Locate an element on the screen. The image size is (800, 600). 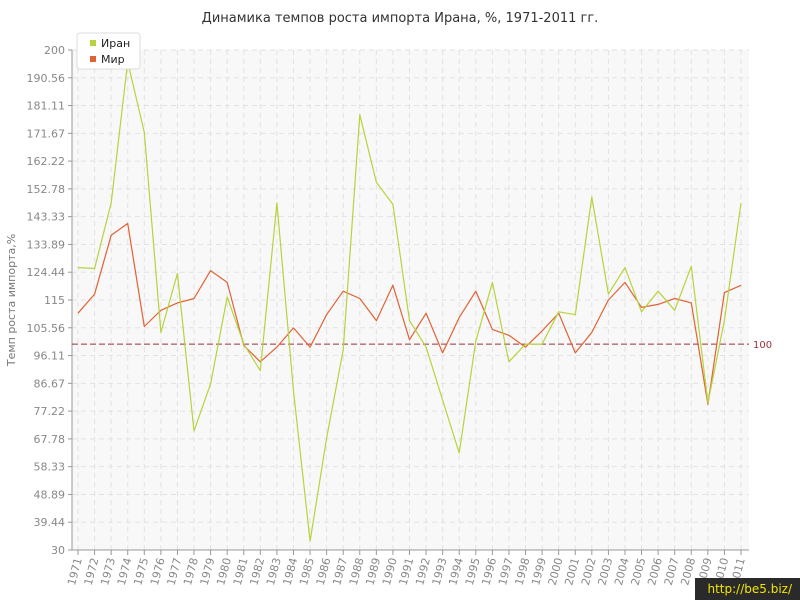
y-tick-label: 152.78 is located at coordinates (46, 189).